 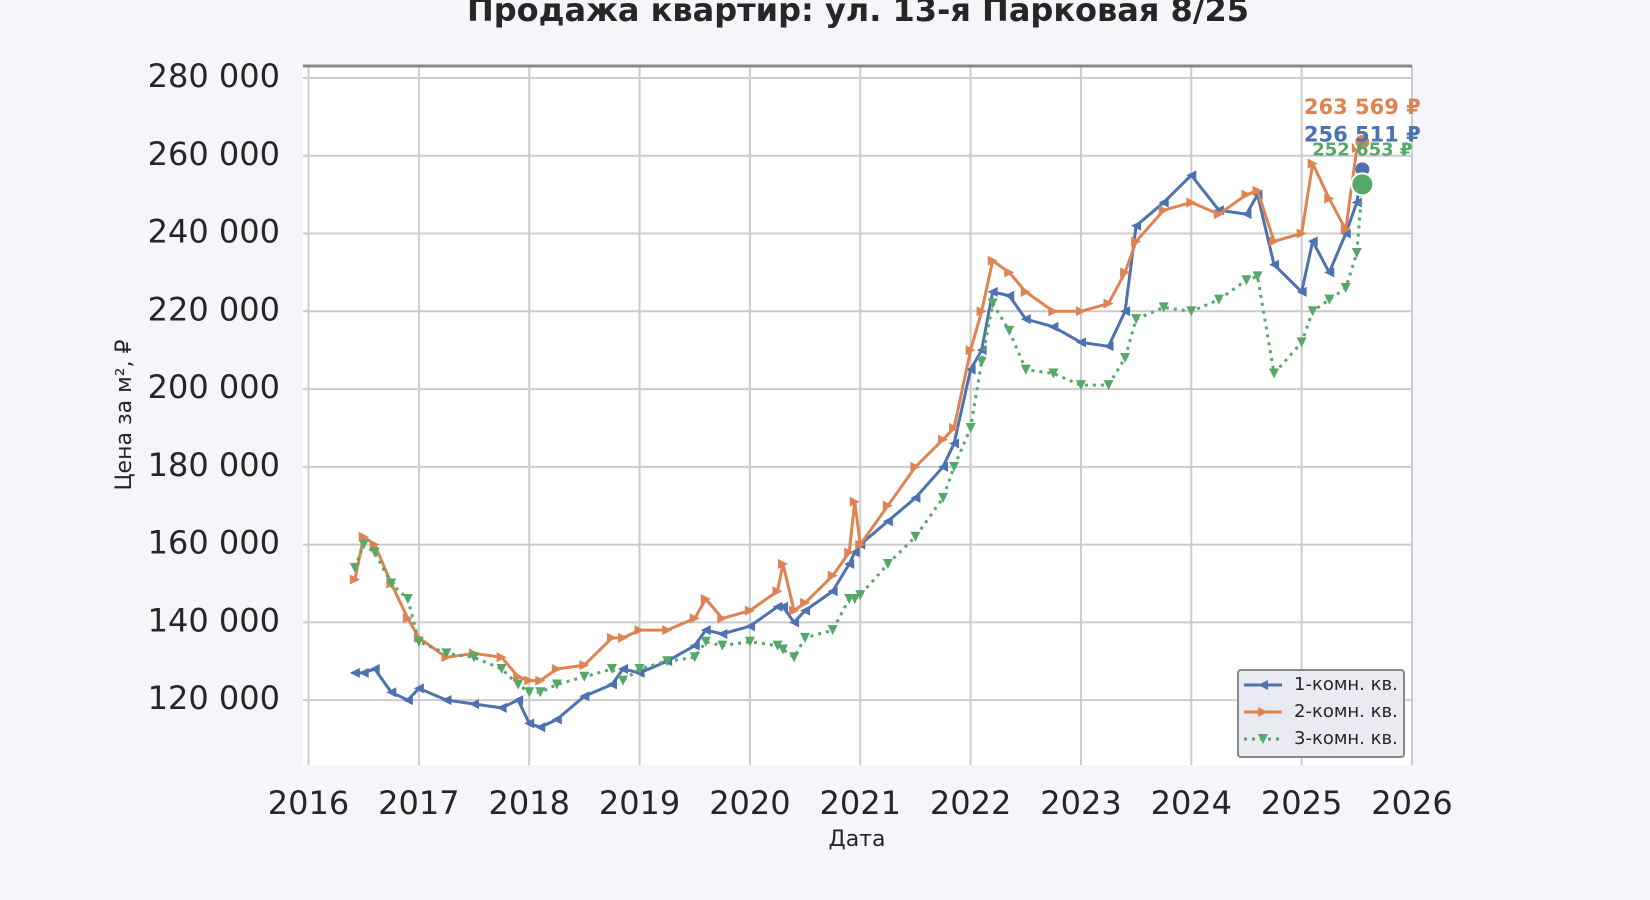 I want to click on y-tick-label: 220 000, so click(x=214, y=309).